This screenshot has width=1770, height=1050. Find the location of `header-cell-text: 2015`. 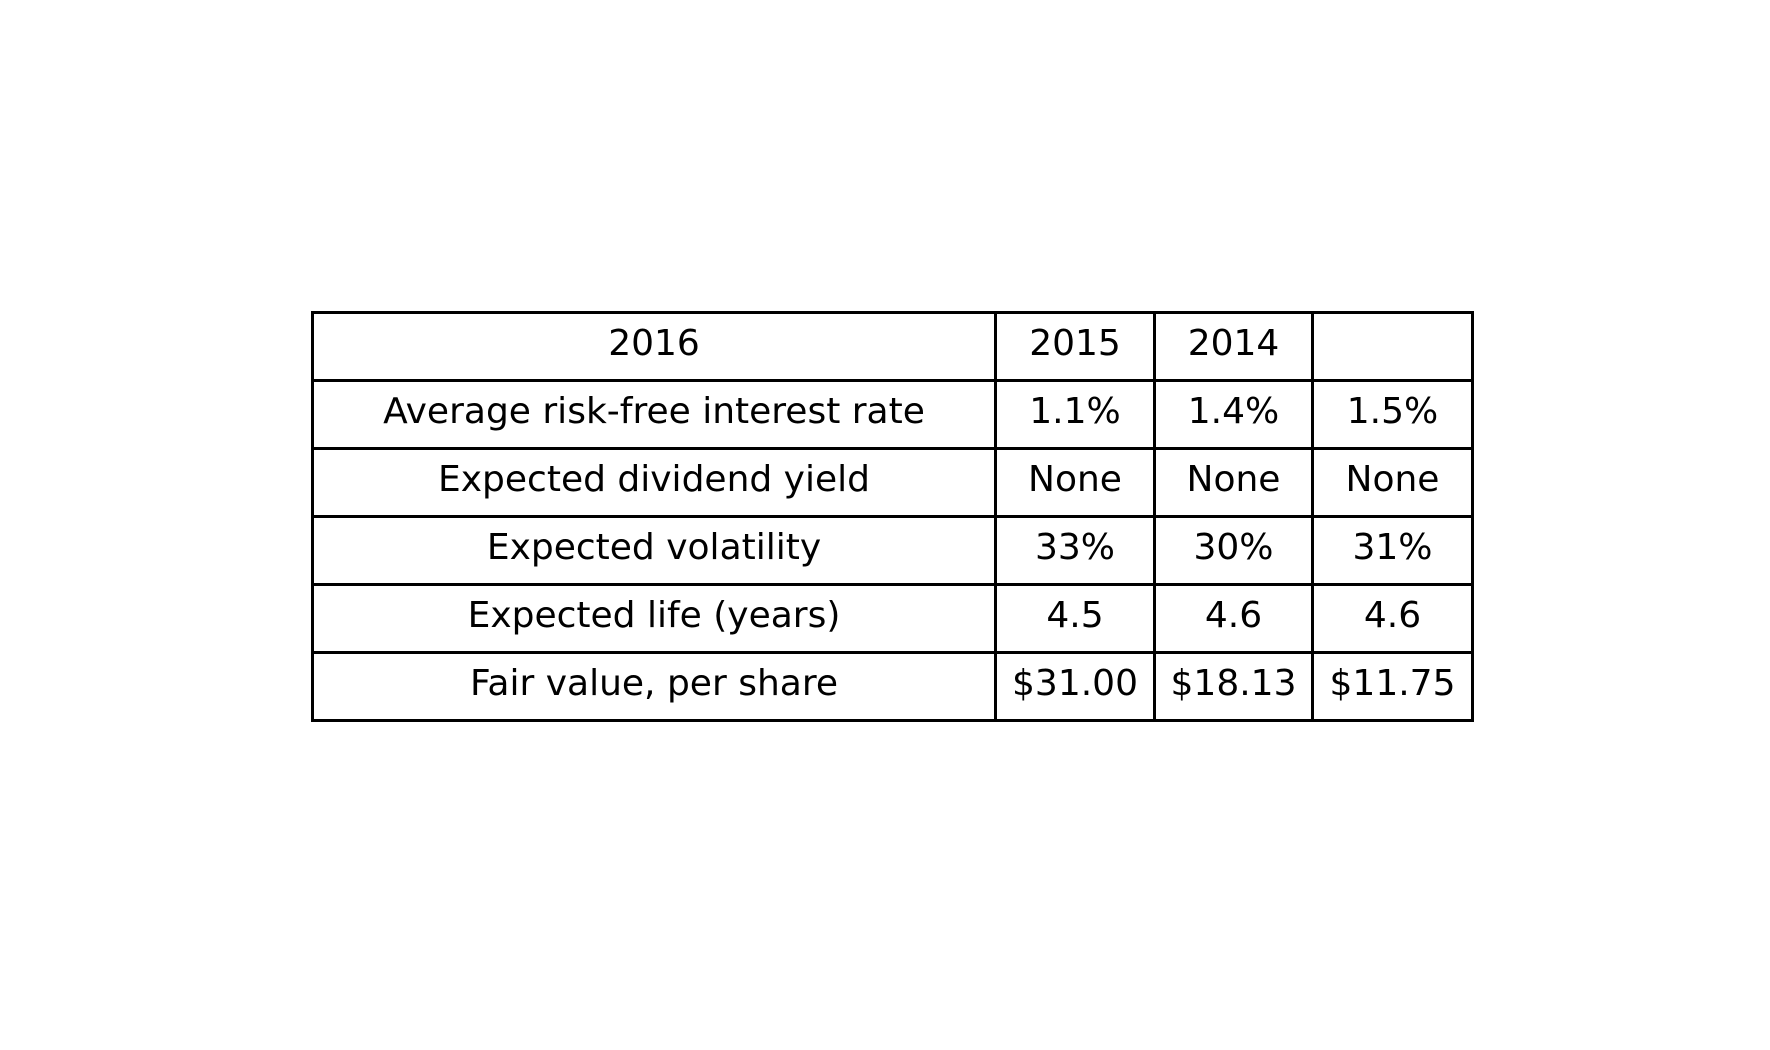

header-cell-text: 2015 is located at coordinates (1075, 343).